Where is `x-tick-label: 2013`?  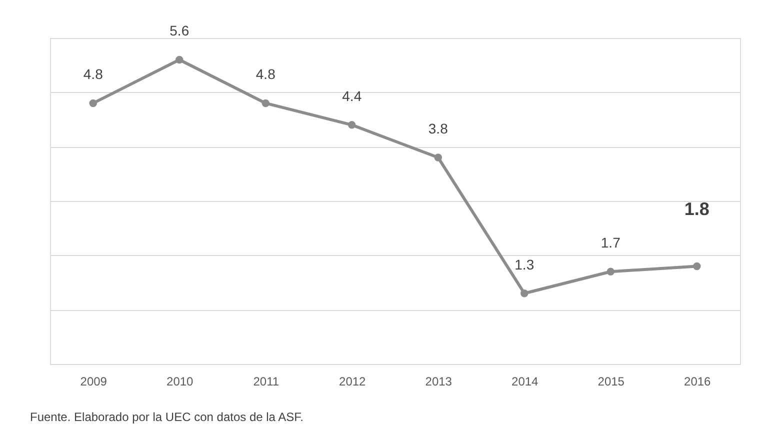
x-tick-label: 2013 is located at coordinates (438, 381).